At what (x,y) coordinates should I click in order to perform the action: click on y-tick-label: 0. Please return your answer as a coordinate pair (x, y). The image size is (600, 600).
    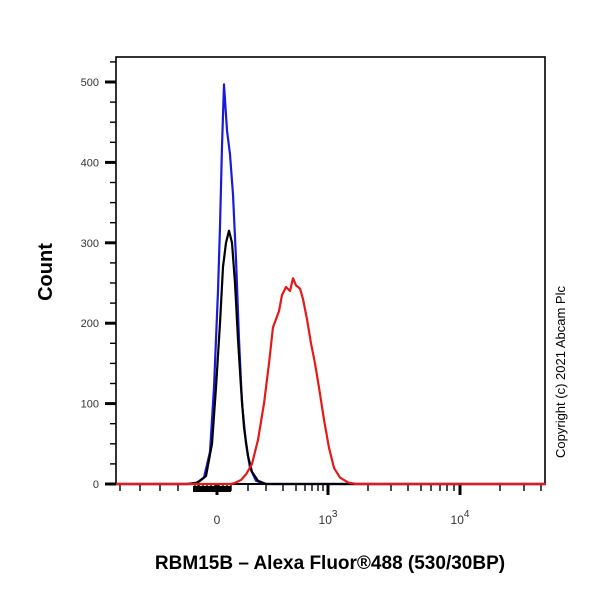
    Looking at the image, I should click on (96, 485).